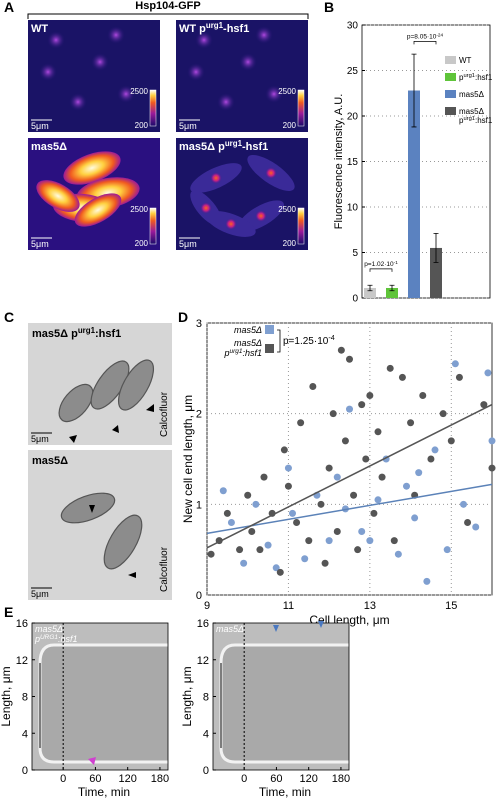  I want to click on cell-outline, so click(103, 703).